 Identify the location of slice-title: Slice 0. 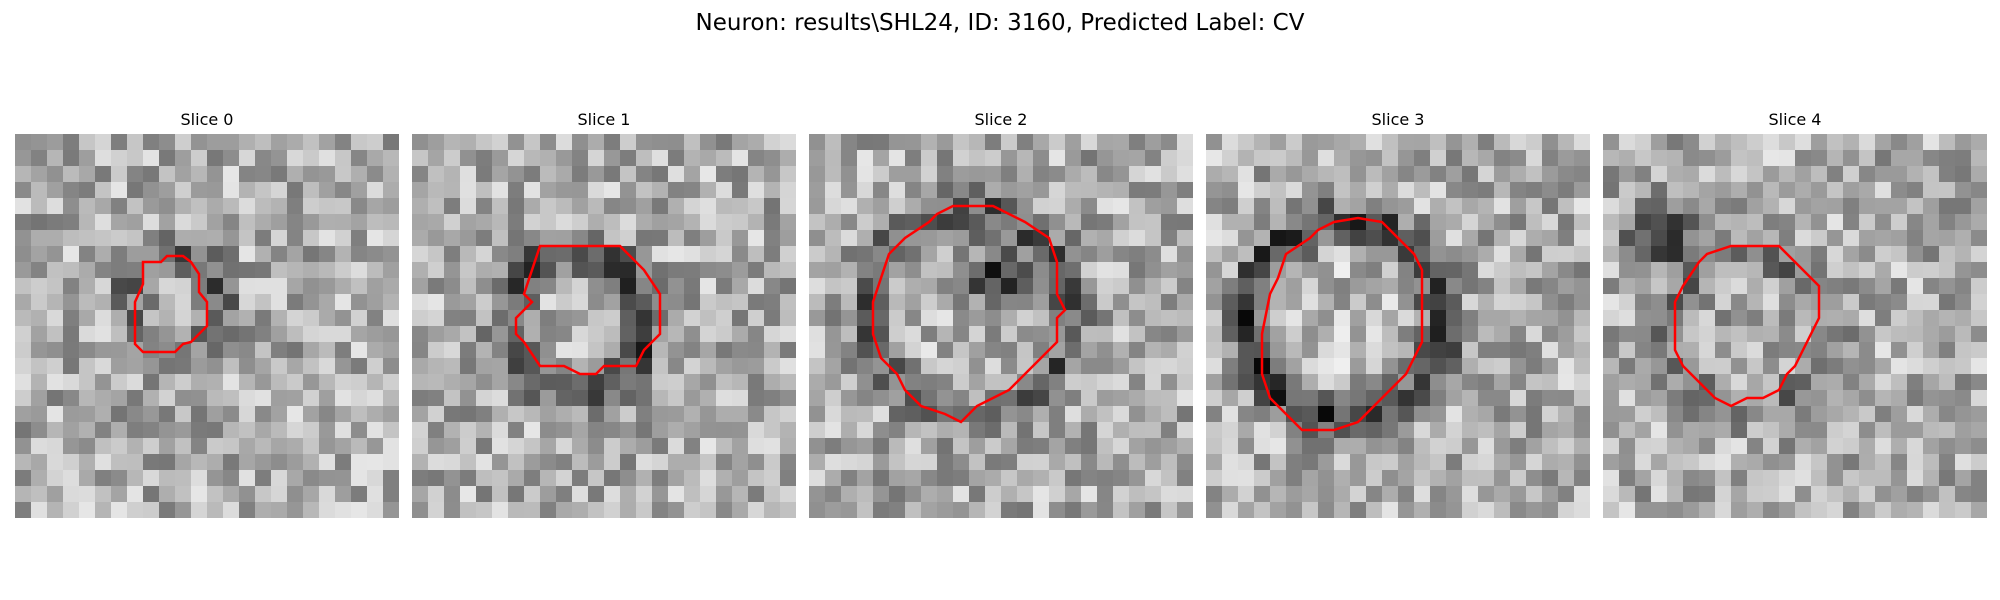
(207, 120).